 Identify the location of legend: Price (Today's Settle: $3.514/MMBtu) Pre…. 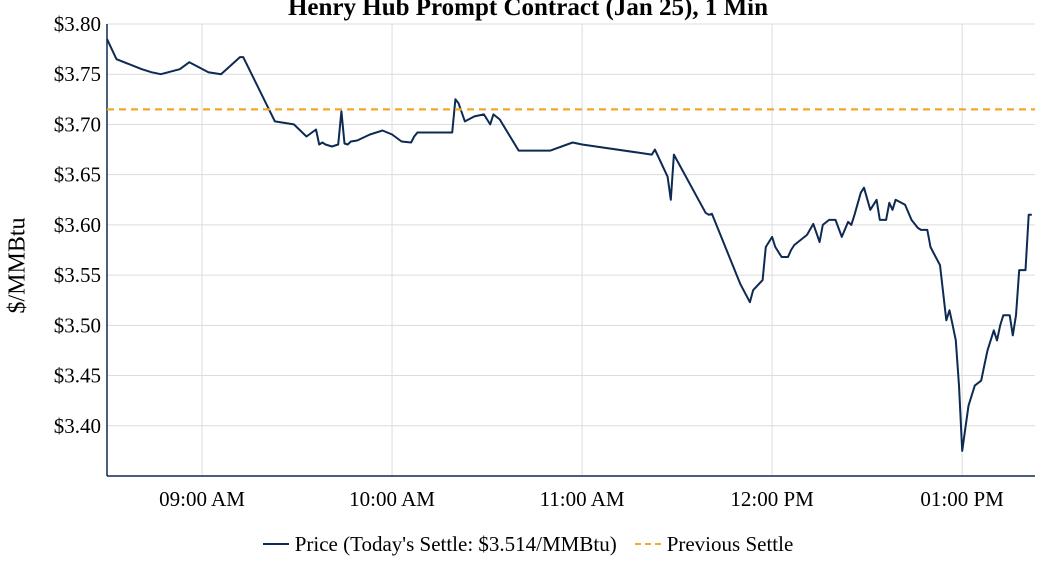
(528, 544).